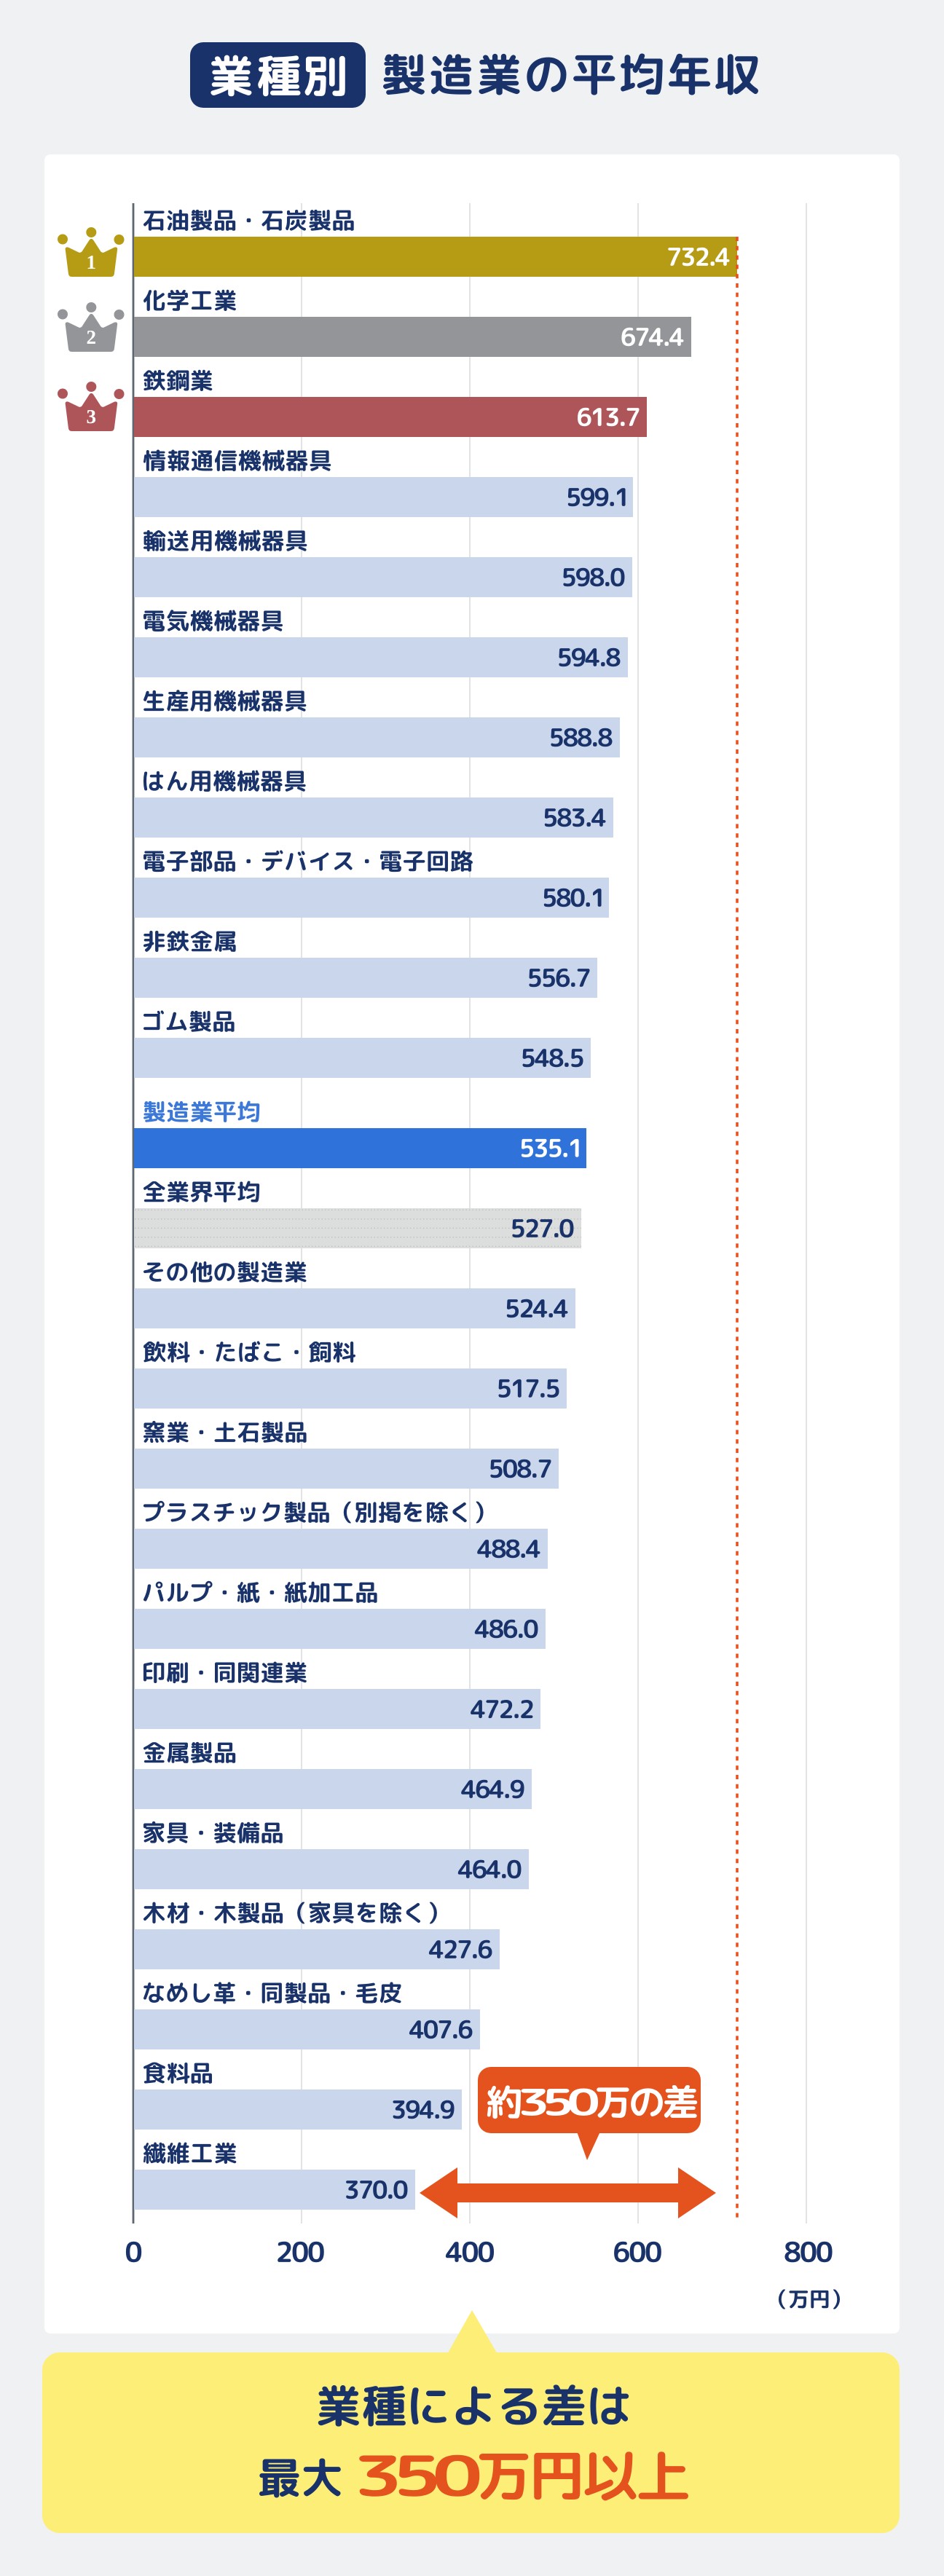  What do you see at coordinates (92, 417) in the screenshot?
I see `svg-text: 3` at bounding box center [92, 417].